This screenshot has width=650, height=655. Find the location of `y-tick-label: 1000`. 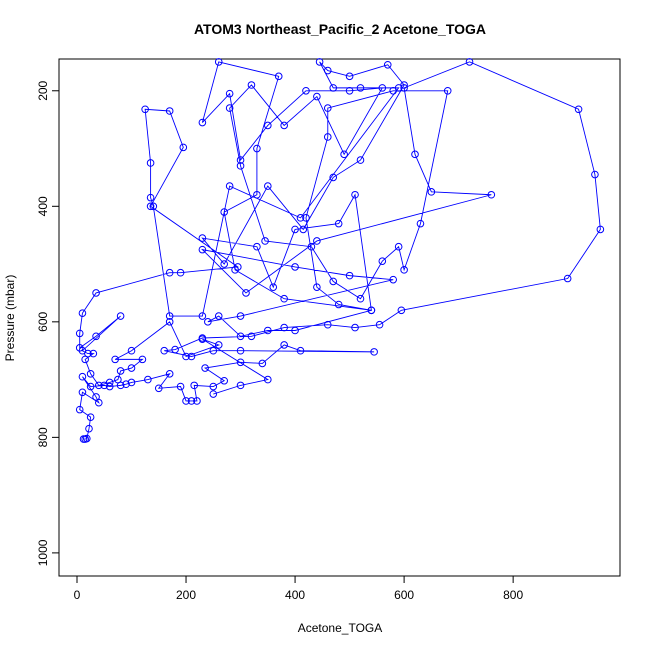

y-tick-label: 1000 is located at coordinates (43, 552).